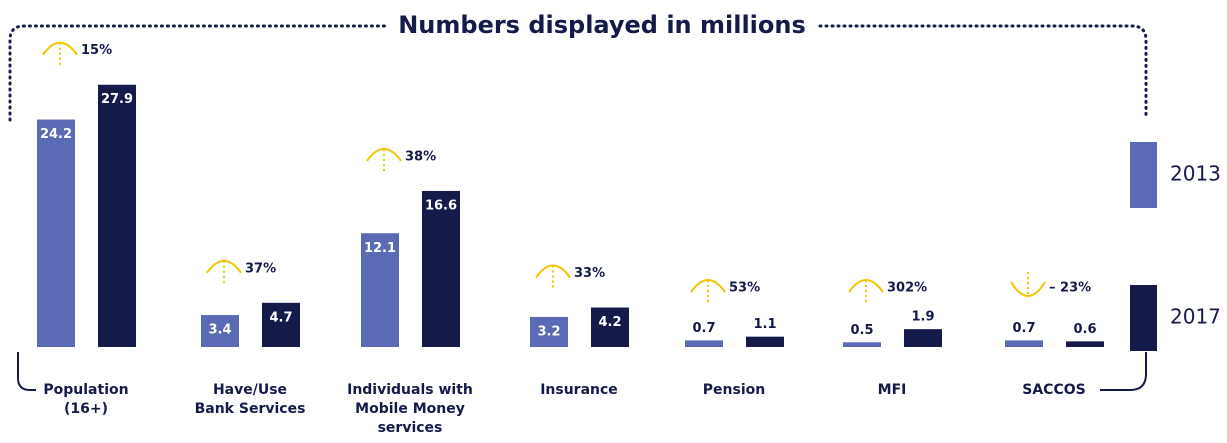 This screenshot has height=443, width=1227. Describe the element at coordinates (1070, 288) in the screenshot. I see `change-label: – 23%` at that location.